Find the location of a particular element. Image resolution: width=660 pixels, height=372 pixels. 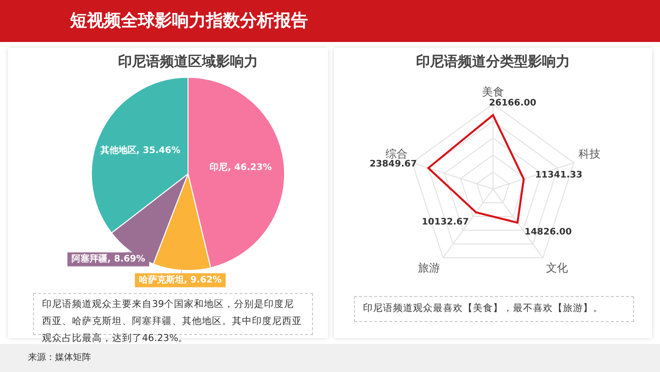

text: 26166.00 is located at coordinates (512, 103).